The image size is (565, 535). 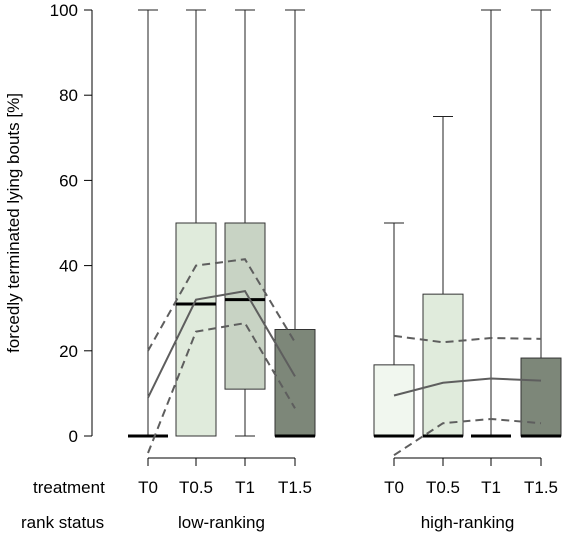 I want to click on y-tick-label: 80, so click(x=68, y=95).